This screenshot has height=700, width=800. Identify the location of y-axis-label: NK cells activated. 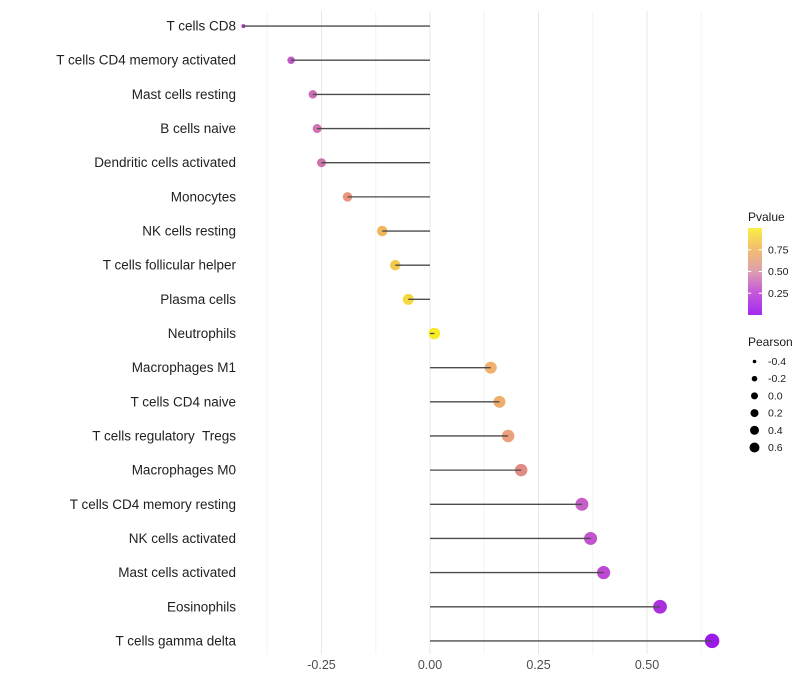
(182, 538).